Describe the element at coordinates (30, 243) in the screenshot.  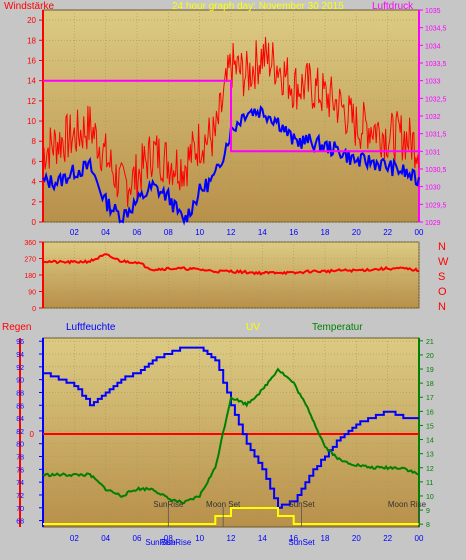
I see `direction-tick-label: 360` at that location.